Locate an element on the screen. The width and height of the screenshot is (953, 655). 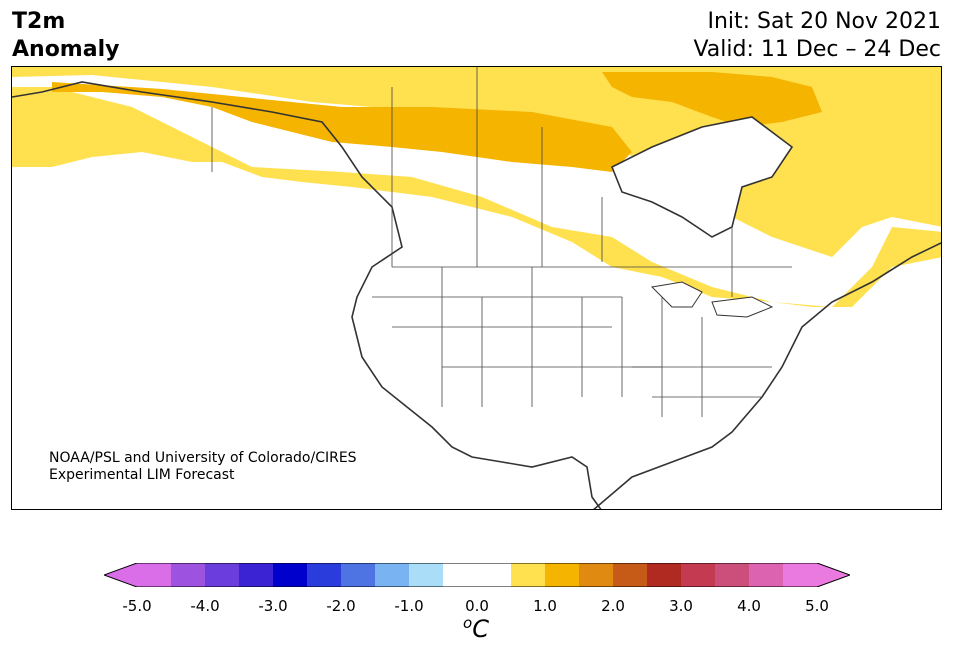
colorbar-tick-label: -4.0 is located at coordinates (205, 606).